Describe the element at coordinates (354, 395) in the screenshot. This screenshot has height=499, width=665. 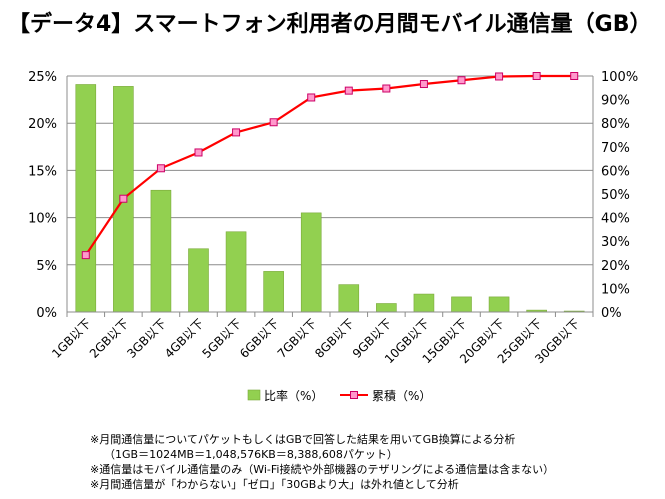
I see `legend-line-marker` at that location.